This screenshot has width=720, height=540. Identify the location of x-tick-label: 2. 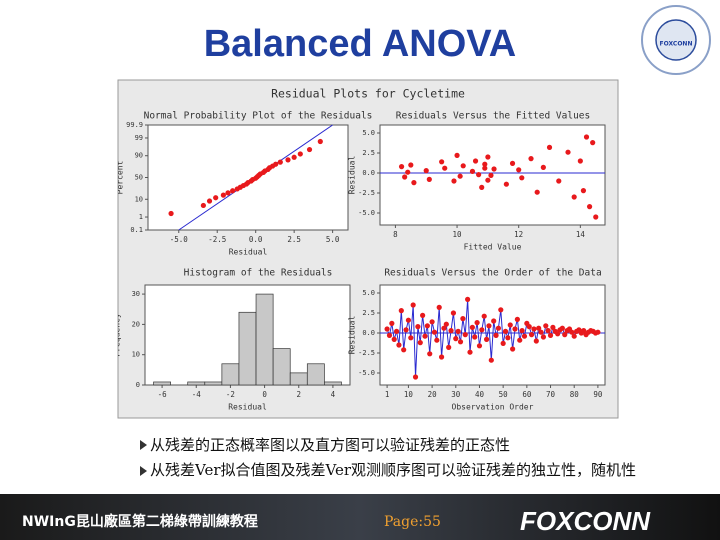
(298, 394).